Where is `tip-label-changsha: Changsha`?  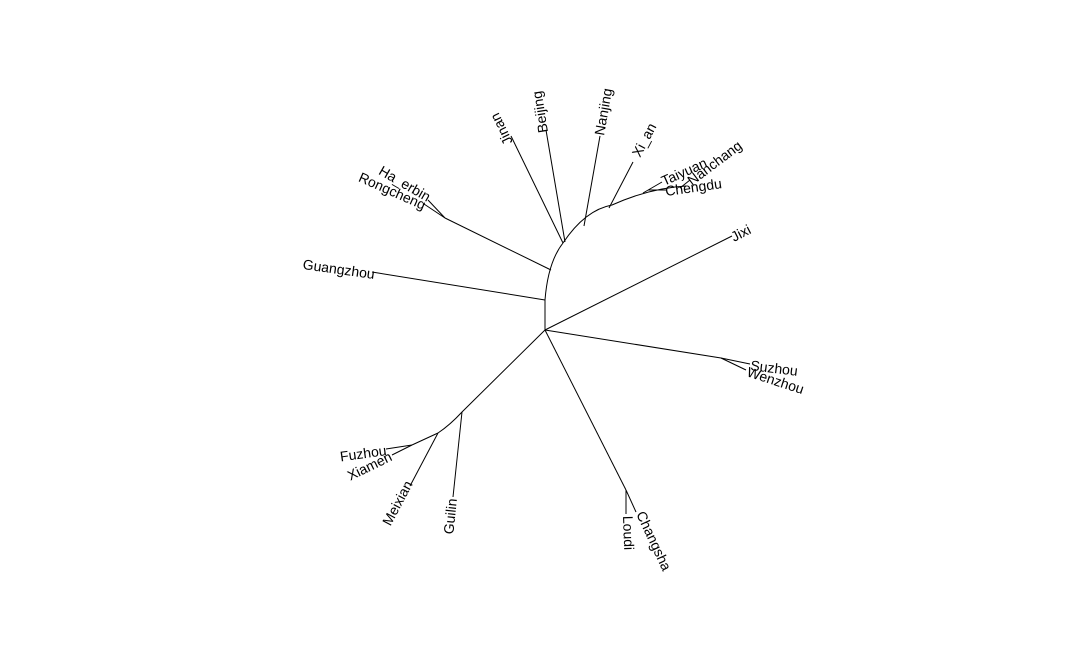 tip-label-changsha: Changsha is located at coordinates (654, 541).